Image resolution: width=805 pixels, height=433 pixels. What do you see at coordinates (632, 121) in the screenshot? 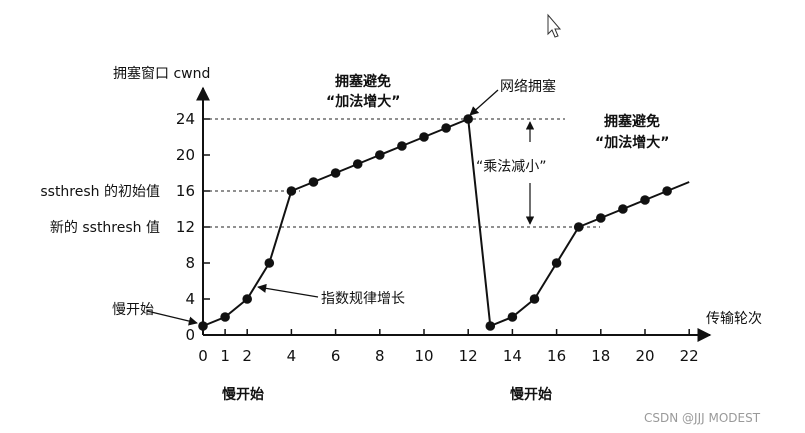
I see `ca-right-line1: 拥塞避免` at bounding box center [632, 121].